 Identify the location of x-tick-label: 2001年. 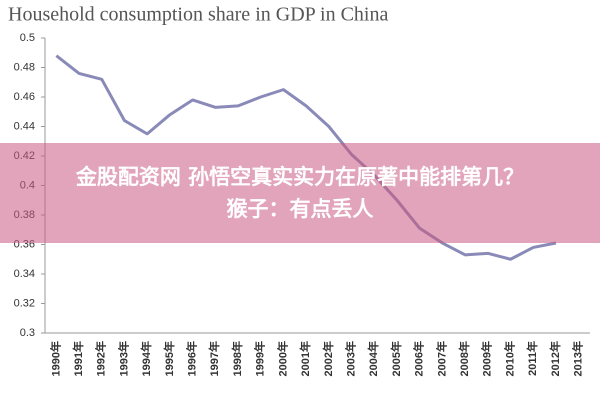
(305, 358).